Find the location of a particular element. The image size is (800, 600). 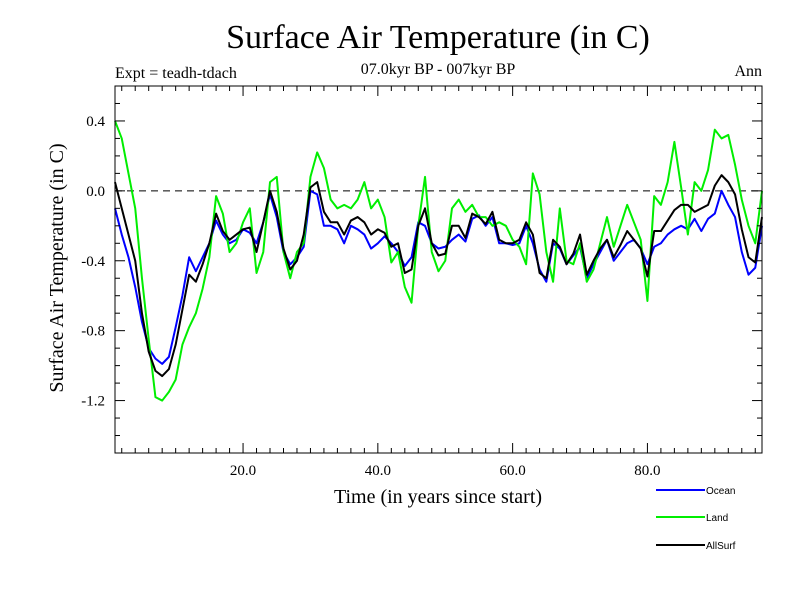

y-tick-label: 0.0 is located at coordinates (95, 192).